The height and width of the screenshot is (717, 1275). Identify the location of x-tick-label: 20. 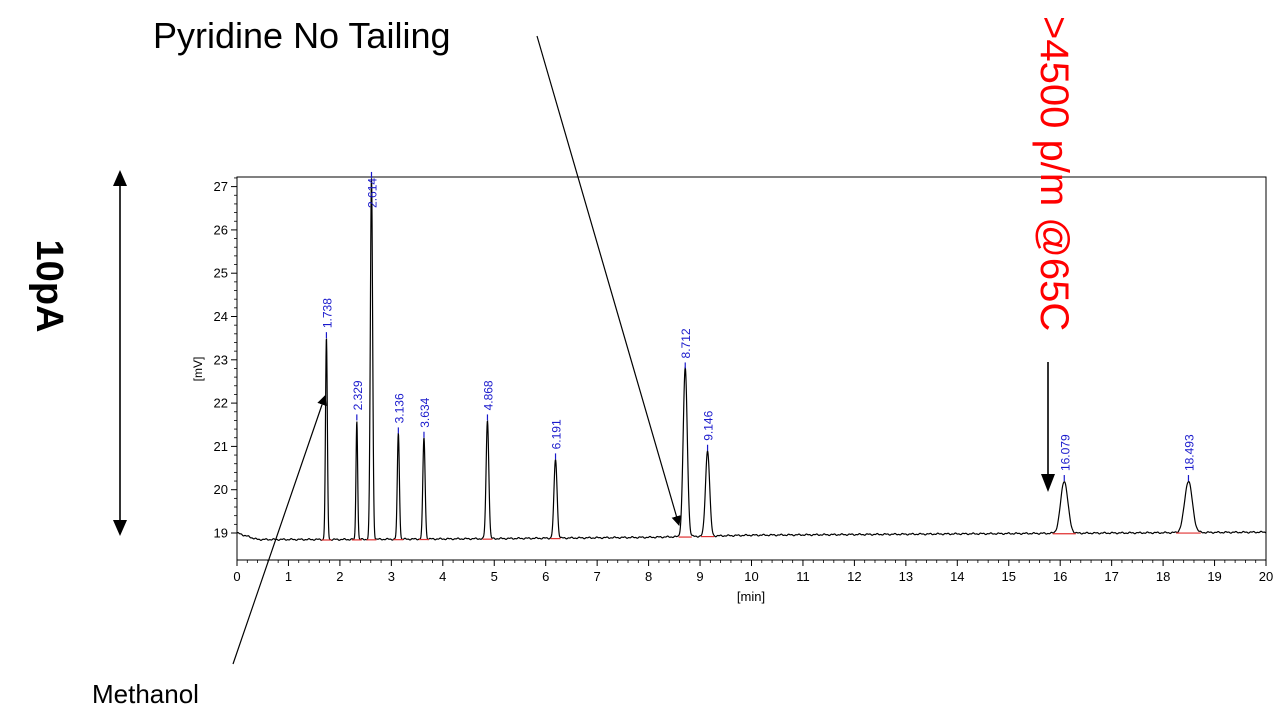
(1266, 576).